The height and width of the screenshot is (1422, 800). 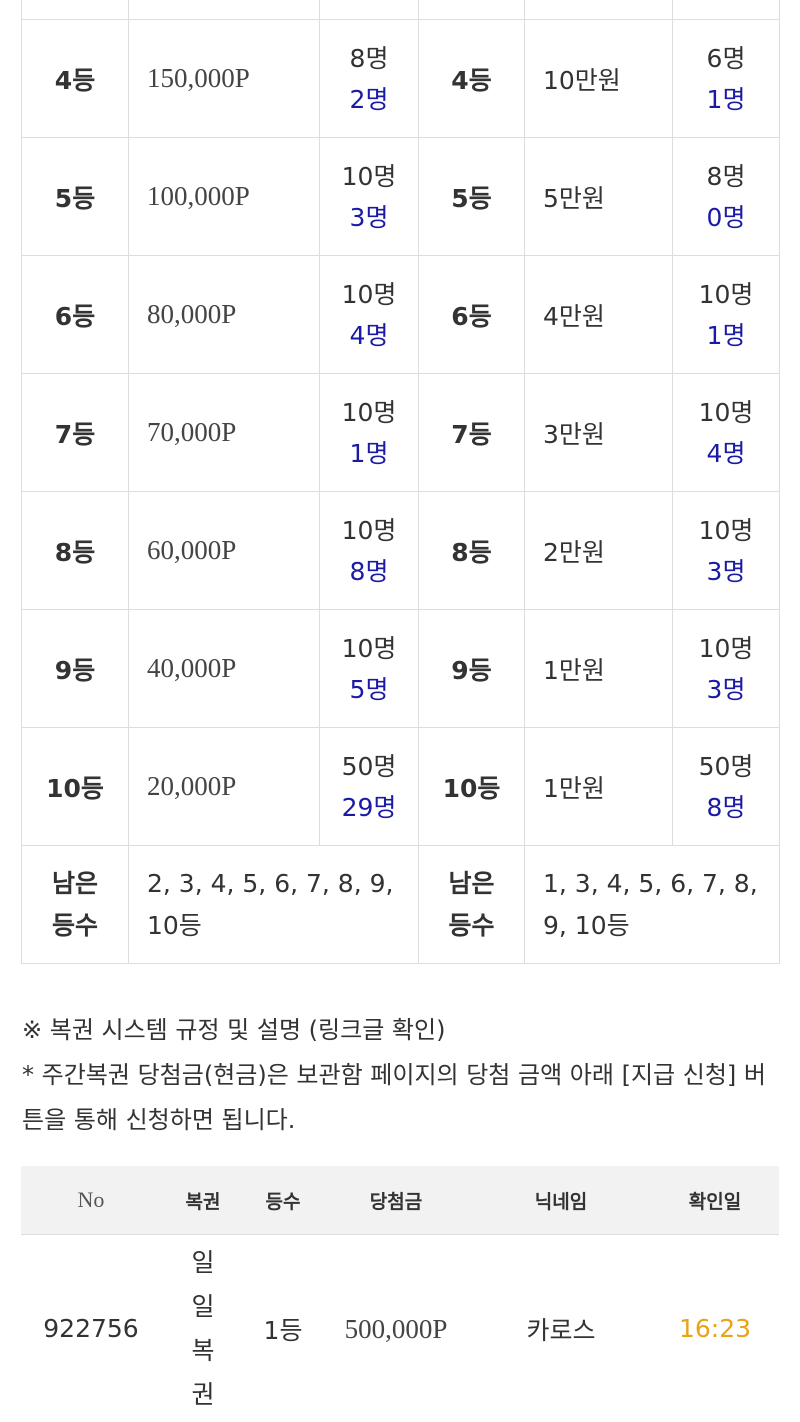 I want to click on winner-prize: 500,000P, so click(x=396, y=1328).